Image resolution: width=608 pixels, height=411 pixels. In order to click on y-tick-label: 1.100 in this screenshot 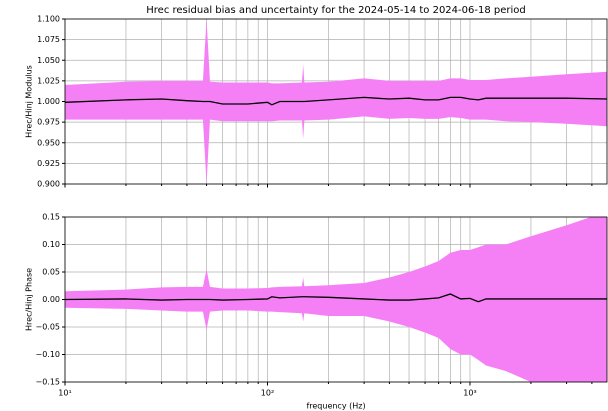, I will do `click(48, 19)`.